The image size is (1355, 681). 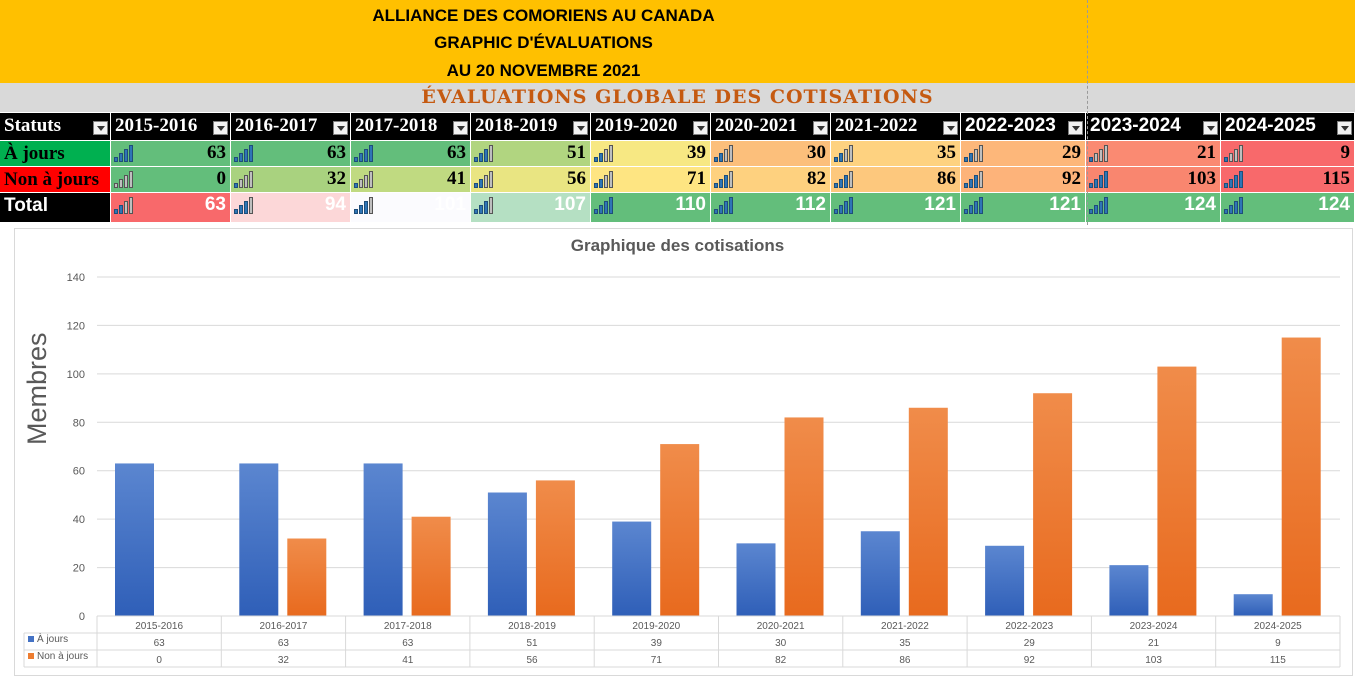 I want to click on value-cell: 35, so click(x=896, y=154).